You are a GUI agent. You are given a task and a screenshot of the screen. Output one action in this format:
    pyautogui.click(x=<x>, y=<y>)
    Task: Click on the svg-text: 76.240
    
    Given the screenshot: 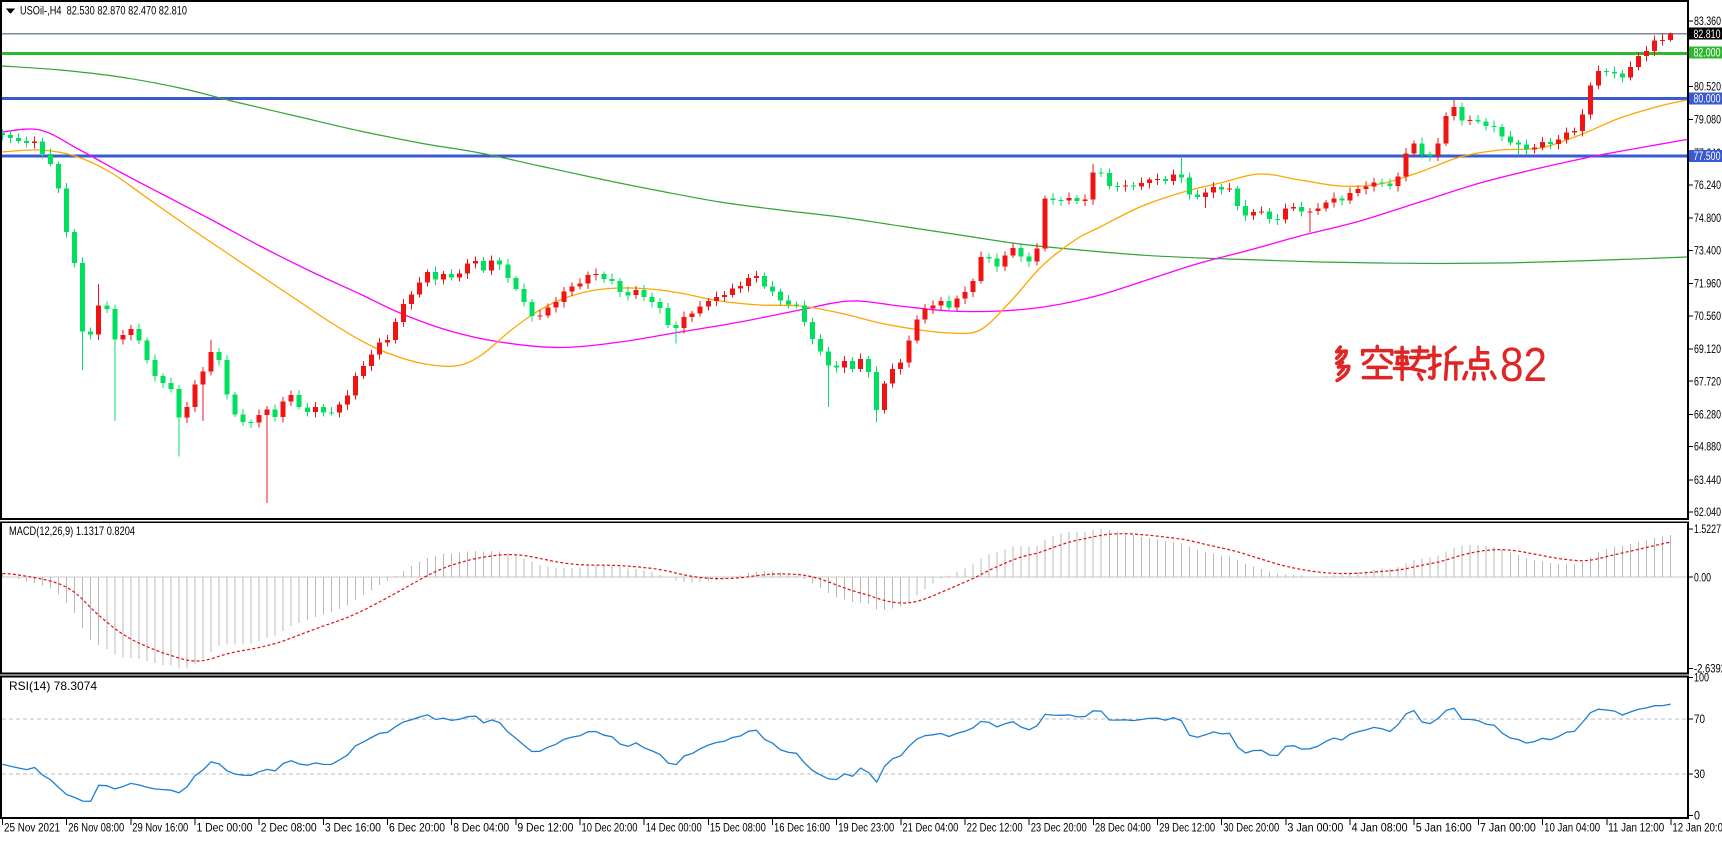 What is the action you would take?
    pyautogui.click(x=1707, y=186)
    